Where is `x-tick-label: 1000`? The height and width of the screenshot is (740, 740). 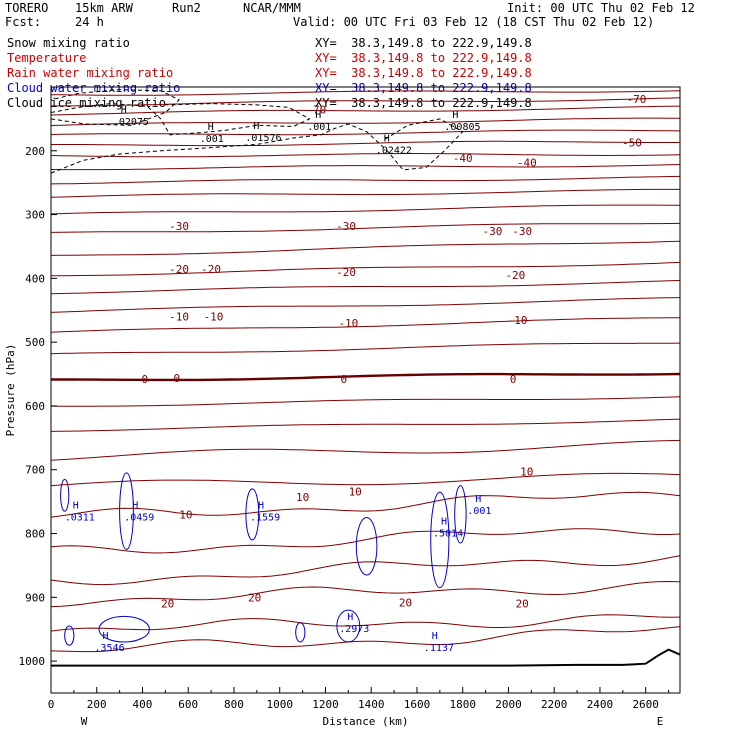
x-tick-label: 1000 is located at coordinates (279, 704).